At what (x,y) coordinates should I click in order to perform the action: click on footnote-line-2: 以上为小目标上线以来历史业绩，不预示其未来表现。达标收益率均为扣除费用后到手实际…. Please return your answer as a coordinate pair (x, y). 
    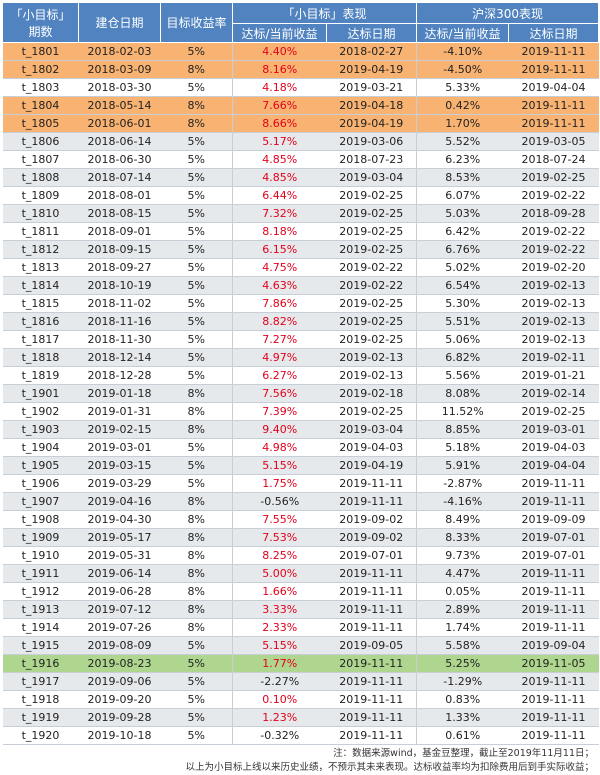
    Looking at the image, I should click on (389, 767).